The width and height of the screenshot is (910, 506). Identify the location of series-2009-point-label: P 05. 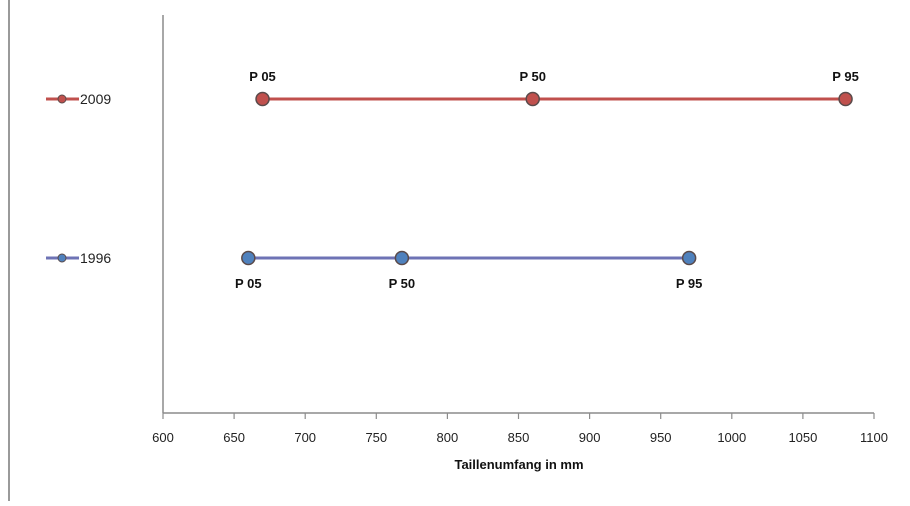
(262, 76).